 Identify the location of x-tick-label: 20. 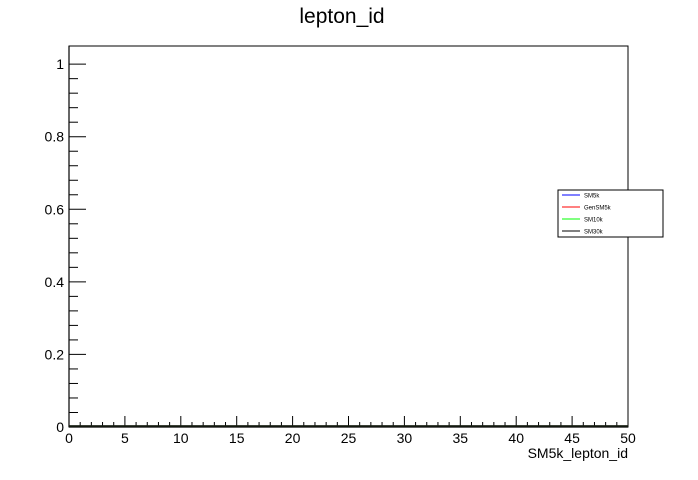
(293, 438).